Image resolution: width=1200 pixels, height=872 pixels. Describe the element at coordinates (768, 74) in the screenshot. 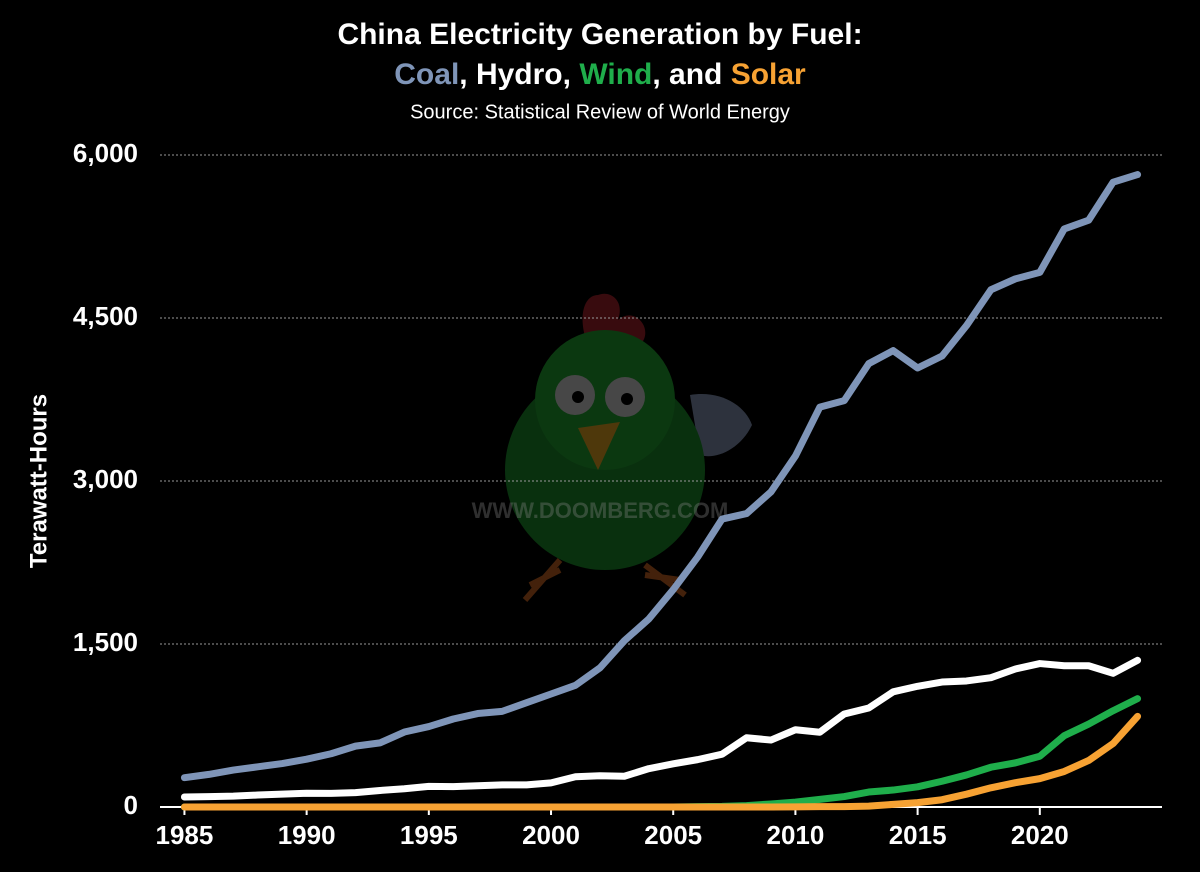

I see `legend-entry: Solar` at that location.